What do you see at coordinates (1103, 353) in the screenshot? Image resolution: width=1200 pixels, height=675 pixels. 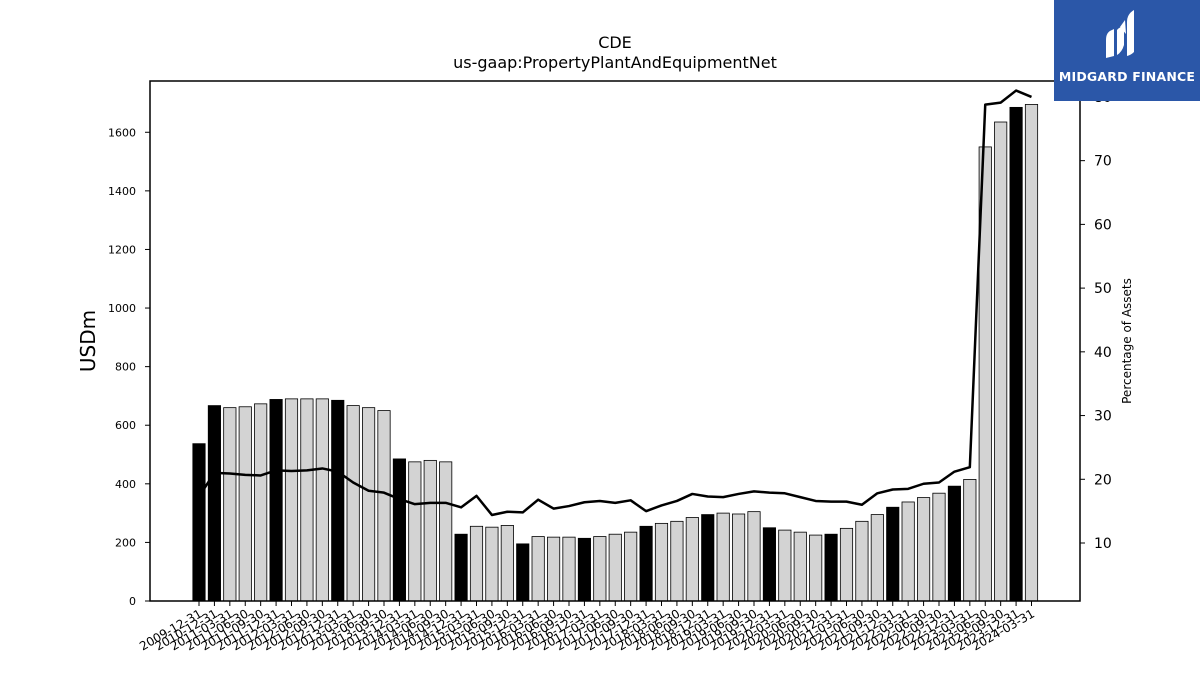 I see `y-right-tick-label: 40` at bounding box center [1103, 353].